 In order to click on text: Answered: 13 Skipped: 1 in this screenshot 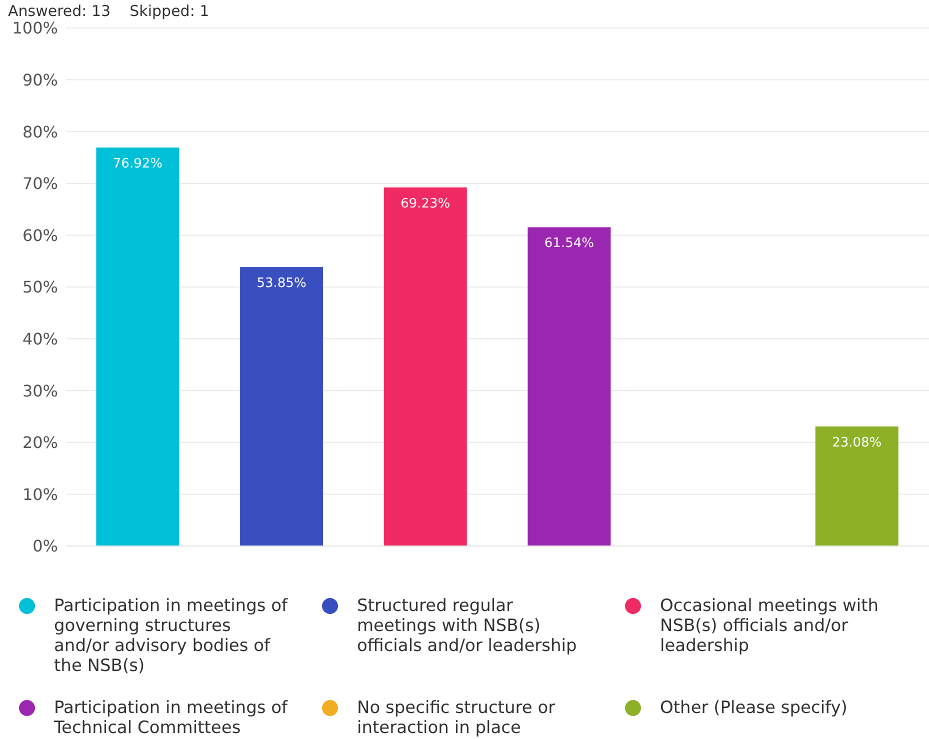, I will do `click(109, 11)`.